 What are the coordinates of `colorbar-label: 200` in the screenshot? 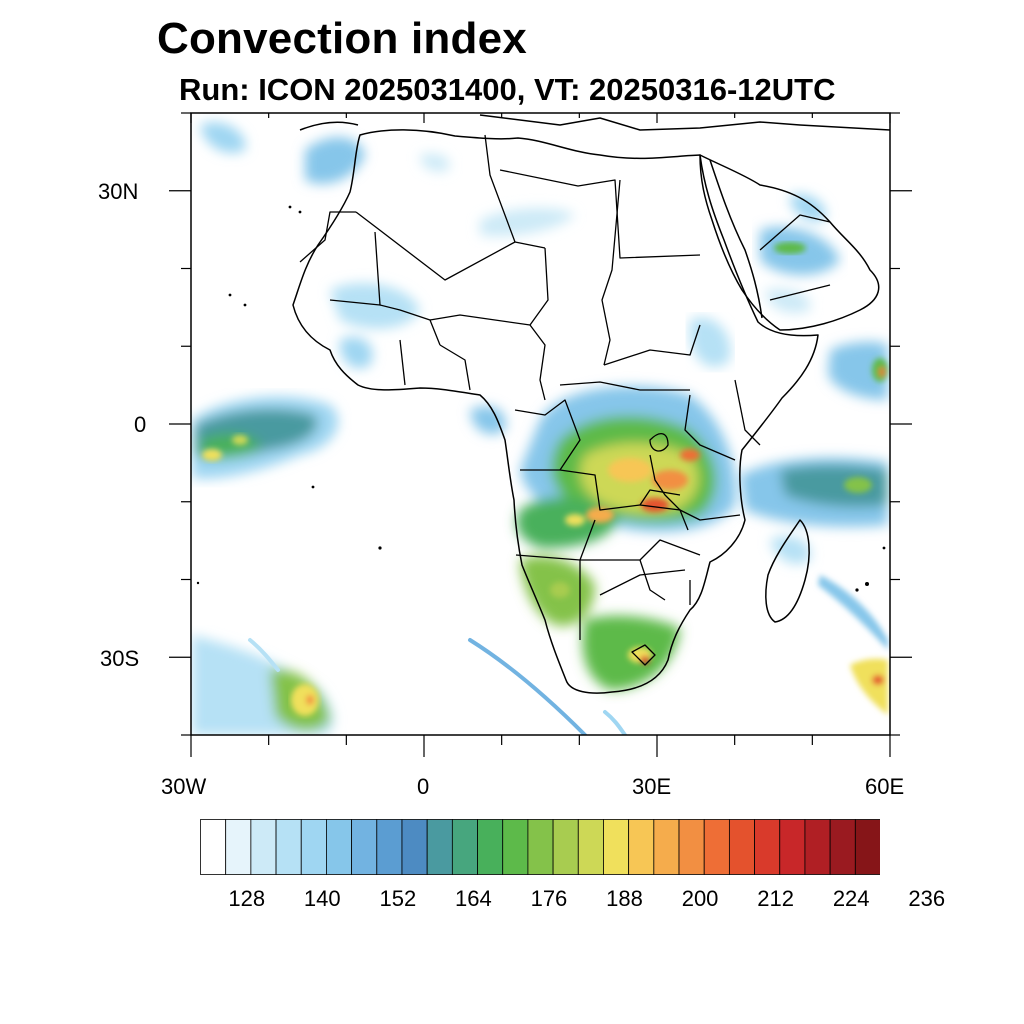 It's located at (700, 898).